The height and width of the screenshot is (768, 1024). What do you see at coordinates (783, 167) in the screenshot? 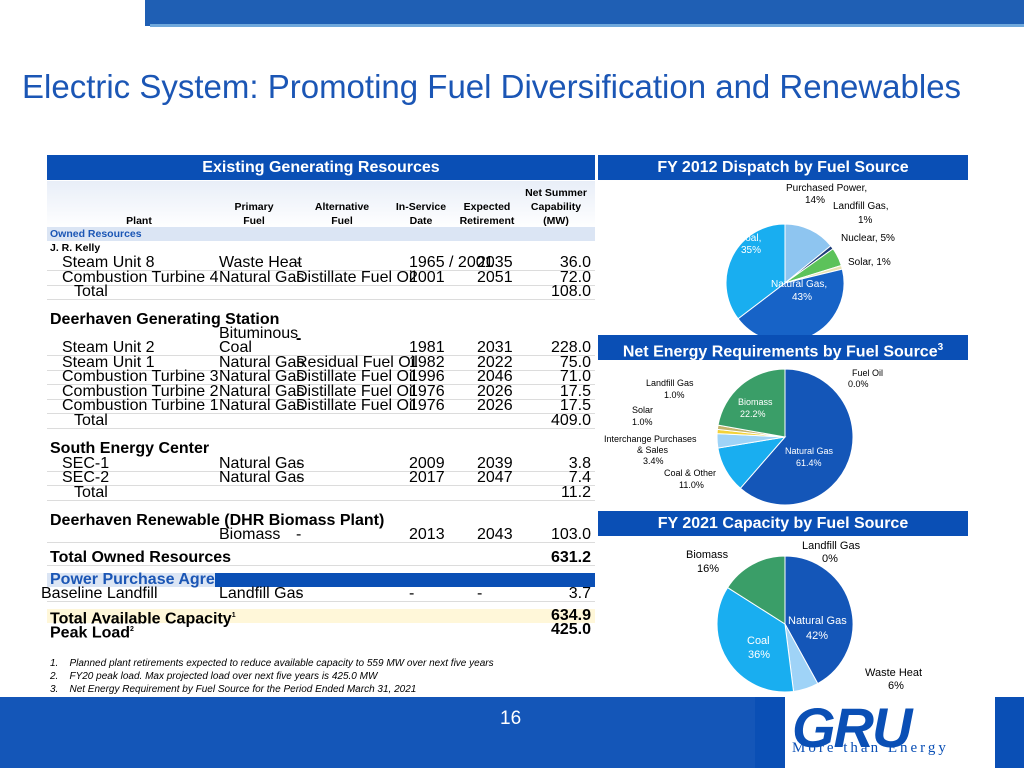
I see `chart1-title: FY 2012 Dispatch by Fuel Source` at bounding box center [783, 167].